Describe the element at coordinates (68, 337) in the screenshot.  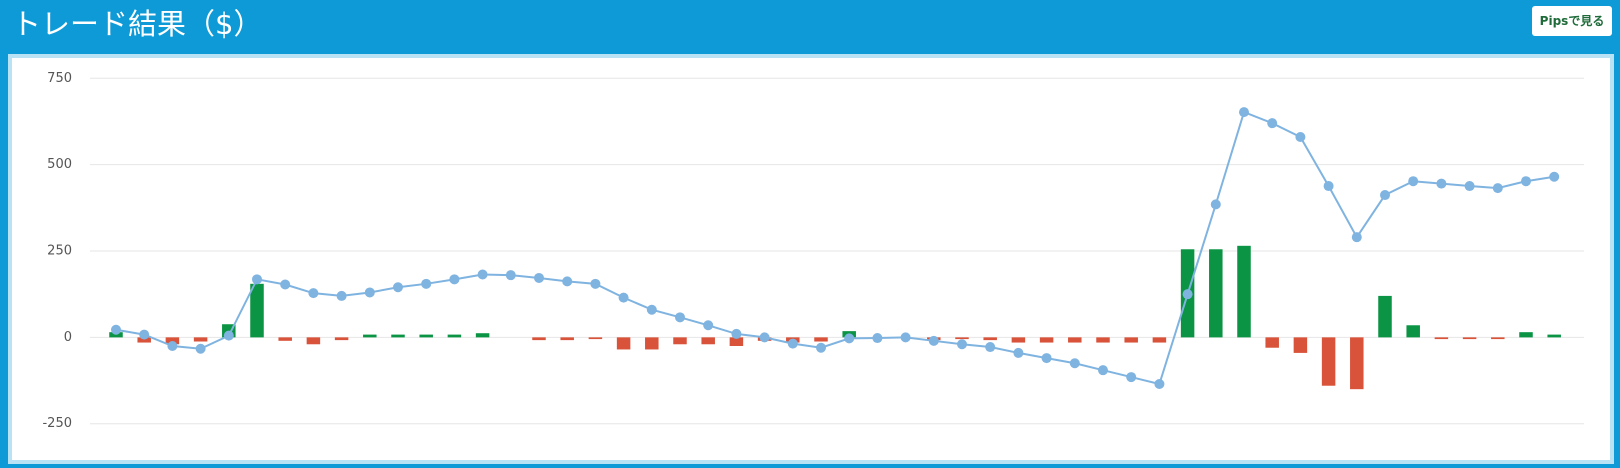
I see `y-tick-label: 0` at that location.